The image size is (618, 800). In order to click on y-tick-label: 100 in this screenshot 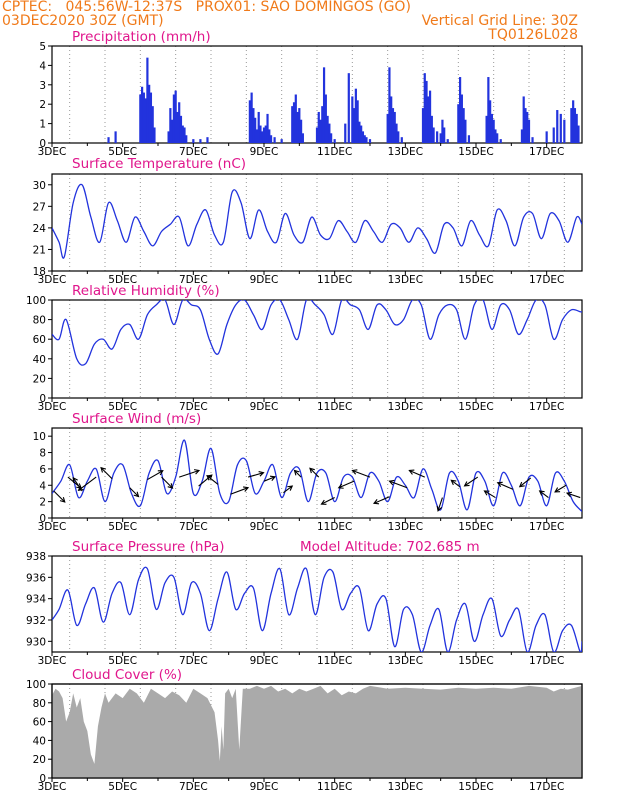, I will do `click(36, 301)`.